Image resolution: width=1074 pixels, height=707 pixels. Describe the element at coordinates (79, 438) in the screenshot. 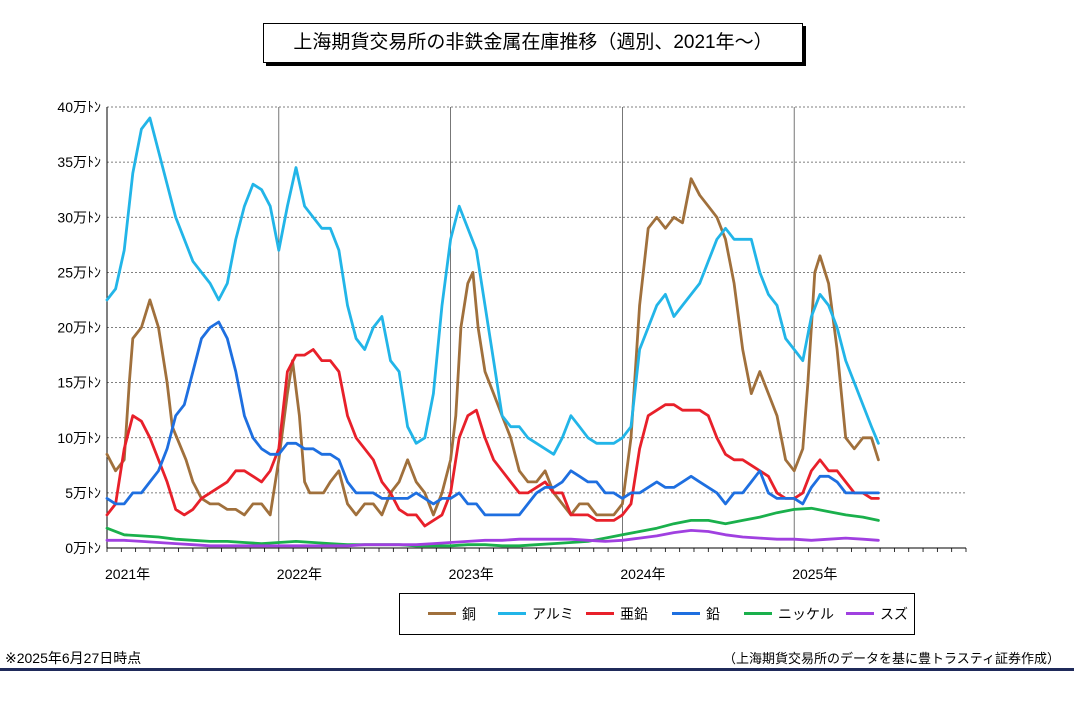

I see `y-tick-label: 10万ﾄﾝ` at that location.